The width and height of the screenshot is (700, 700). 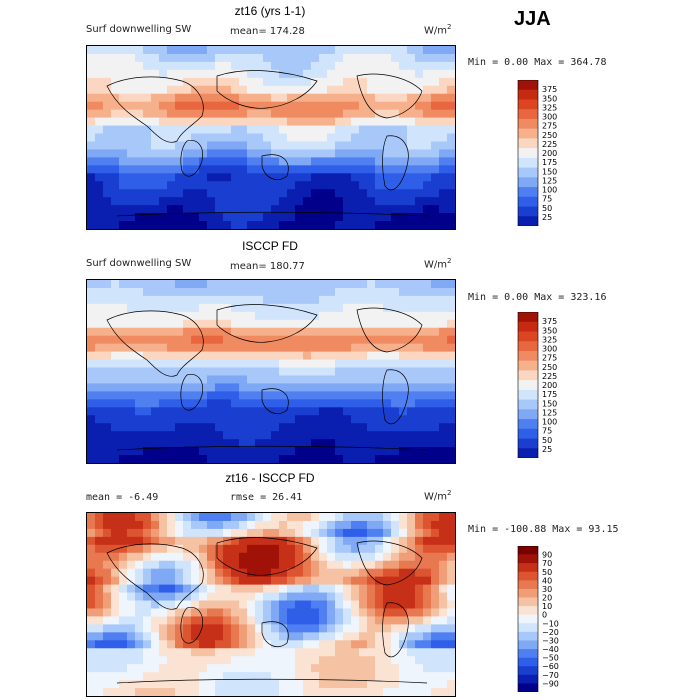 What do you see at coordinates (155, 109) in the screenshot?
I see `map-0-coastline` at bounding box center [155, 109].